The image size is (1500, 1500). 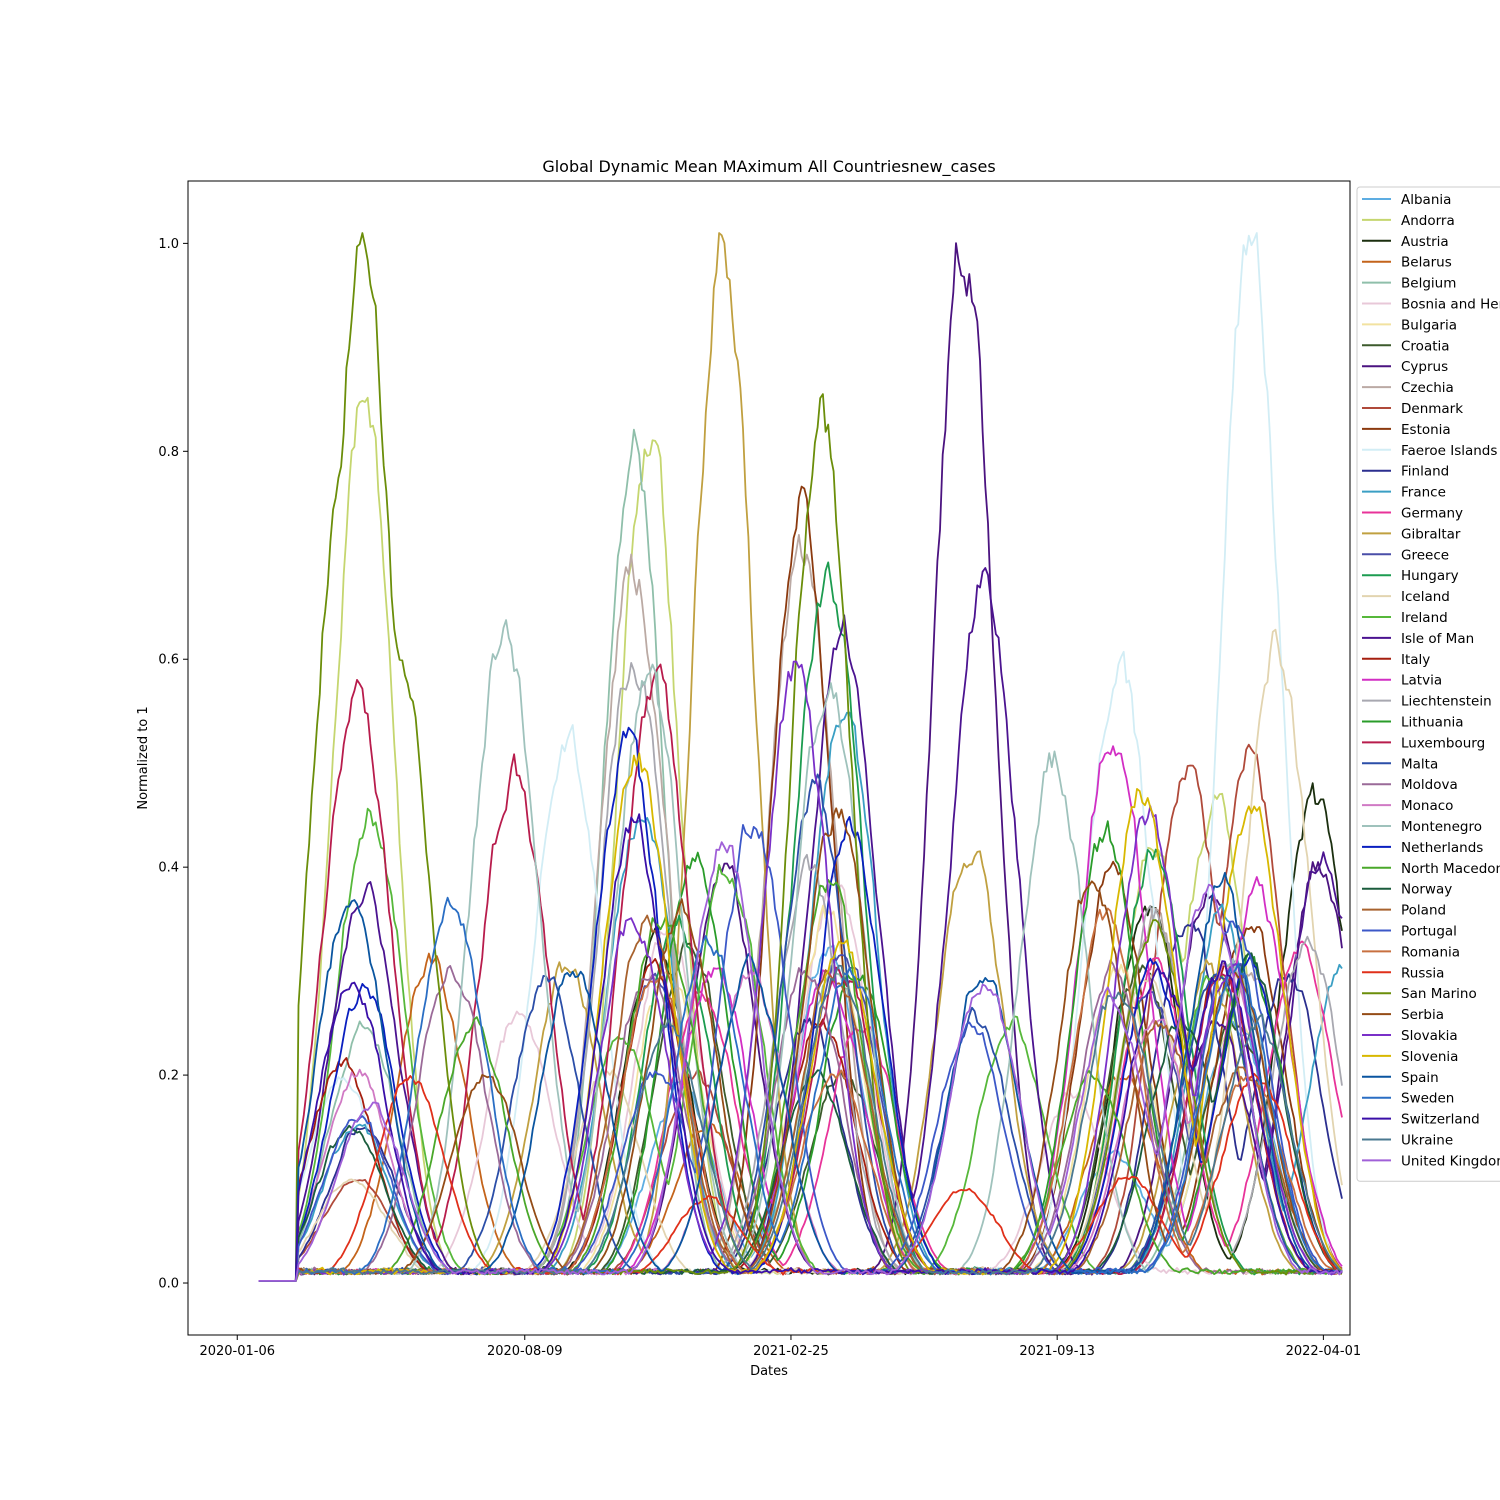 I want to click on y-axis: 0.0 0.2 0.4 0.6 0.8 1.0, so click(x=173, y=764).